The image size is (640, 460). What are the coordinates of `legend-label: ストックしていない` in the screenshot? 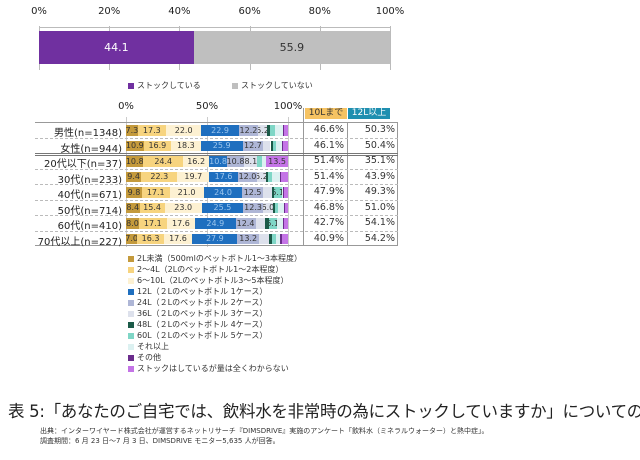 It's located at (277, 85).